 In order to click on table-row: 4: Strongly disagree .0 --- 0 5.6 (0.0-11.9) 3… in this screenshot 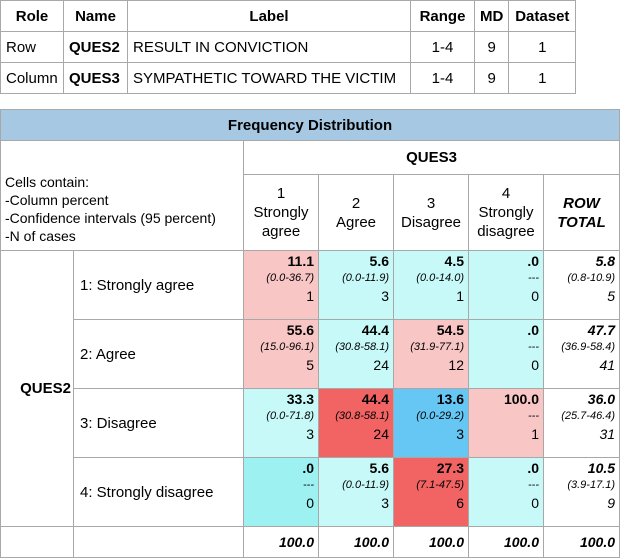, I will do `click(311, 492)`.